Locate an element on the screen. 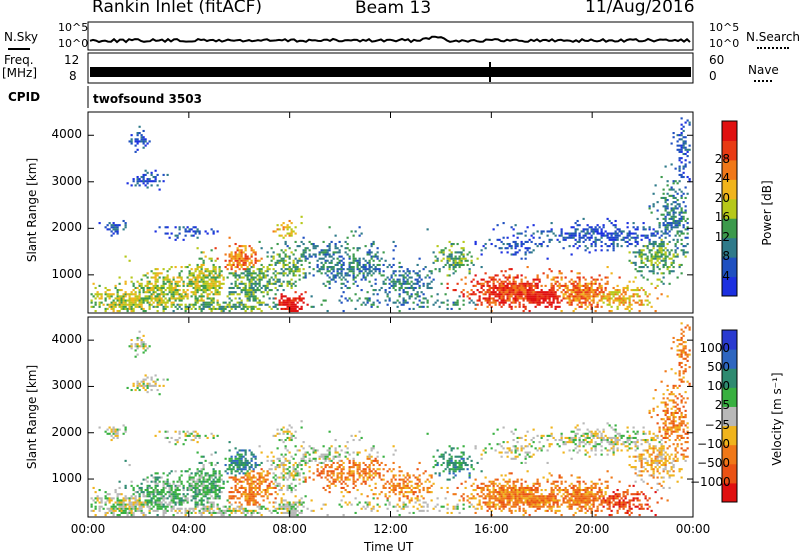 This screenshot has height=554, width=800. noise-left-tick-top: 10^5 is located at coordinates (73, 27).